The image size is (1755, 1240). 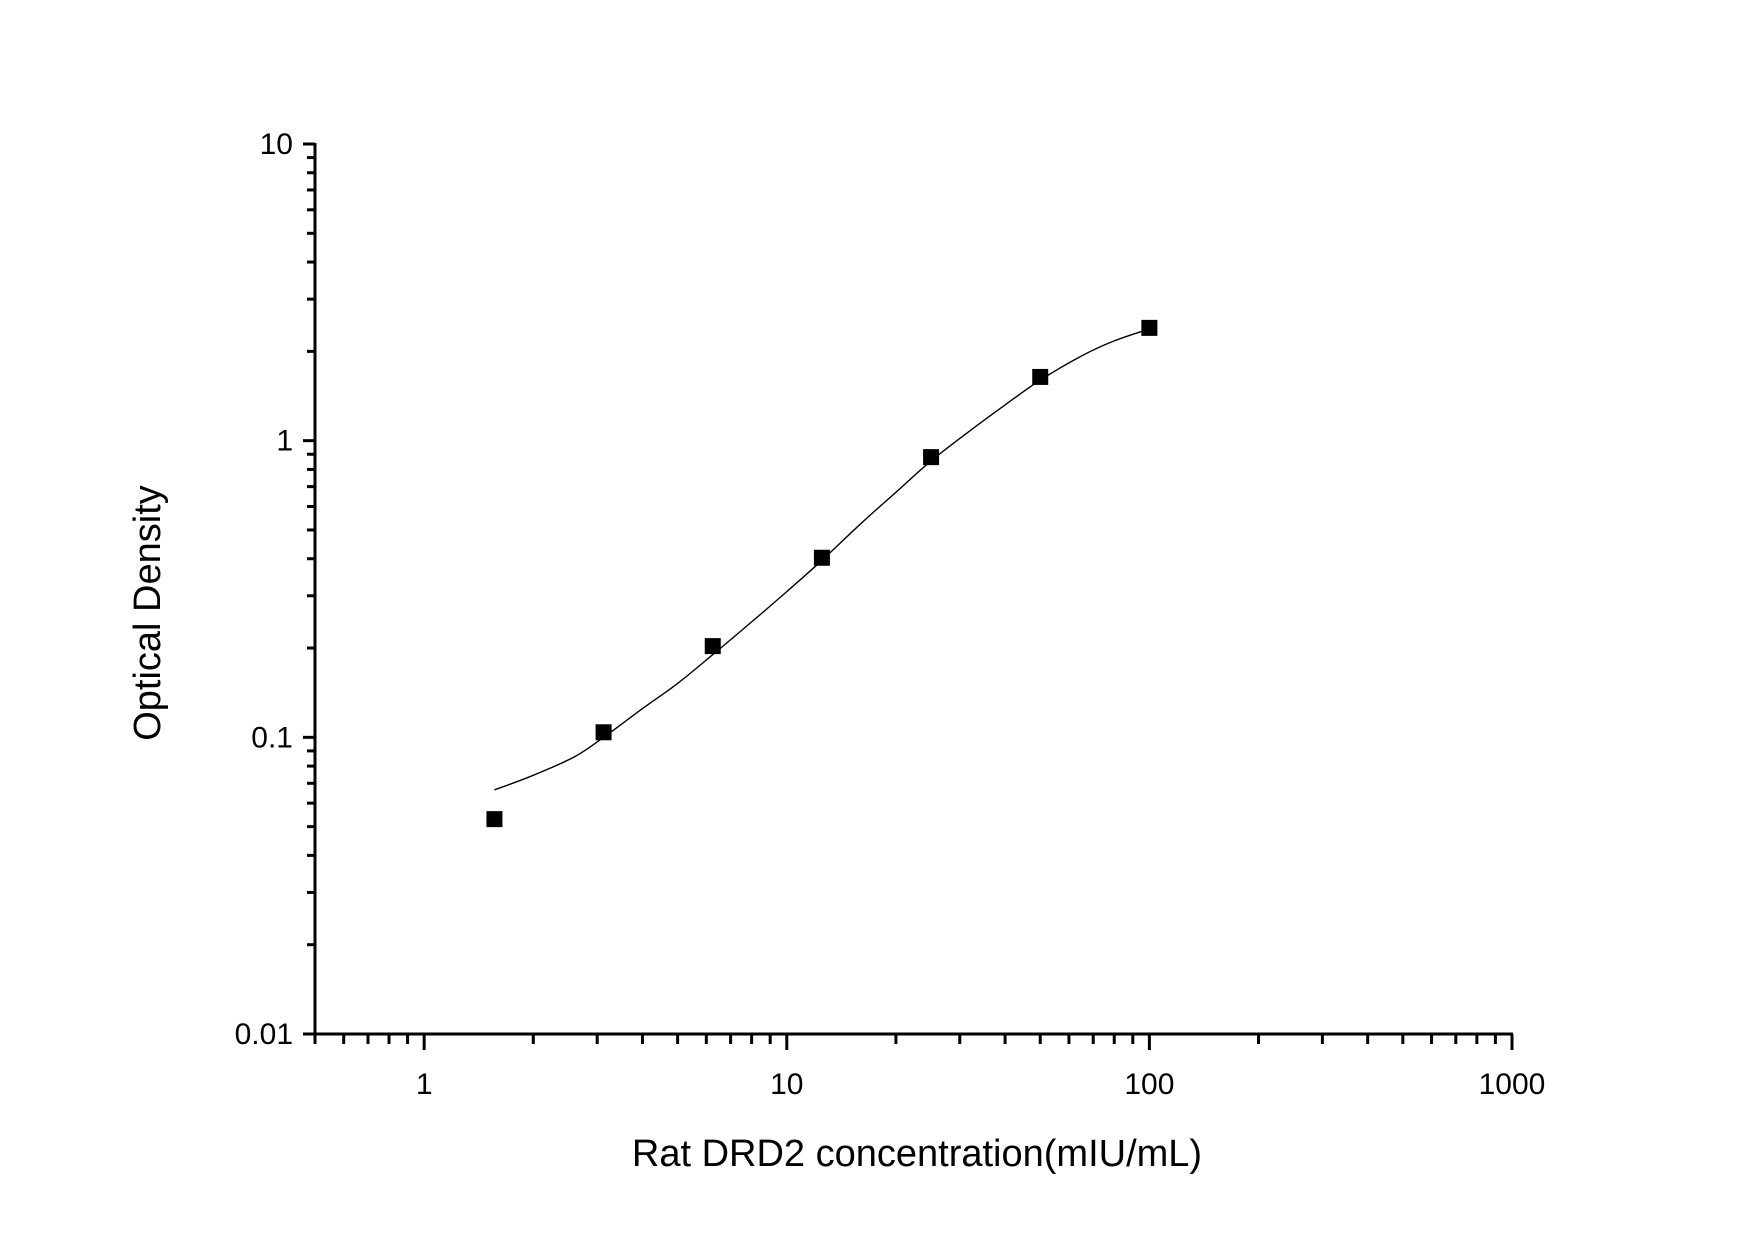 I want to click on x-tick-label: 1, so click(x=424, y=1084).